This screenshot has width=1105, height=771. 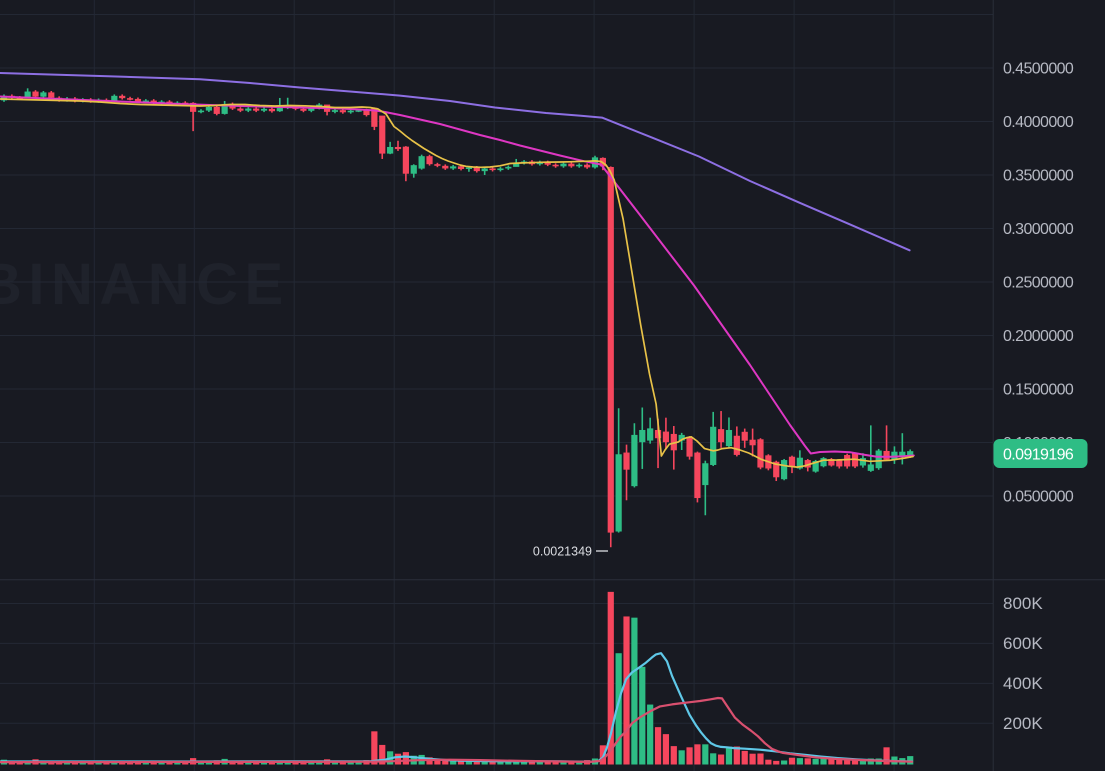 I want to click on svg-text: 600K, so click(x=1023, y=643).